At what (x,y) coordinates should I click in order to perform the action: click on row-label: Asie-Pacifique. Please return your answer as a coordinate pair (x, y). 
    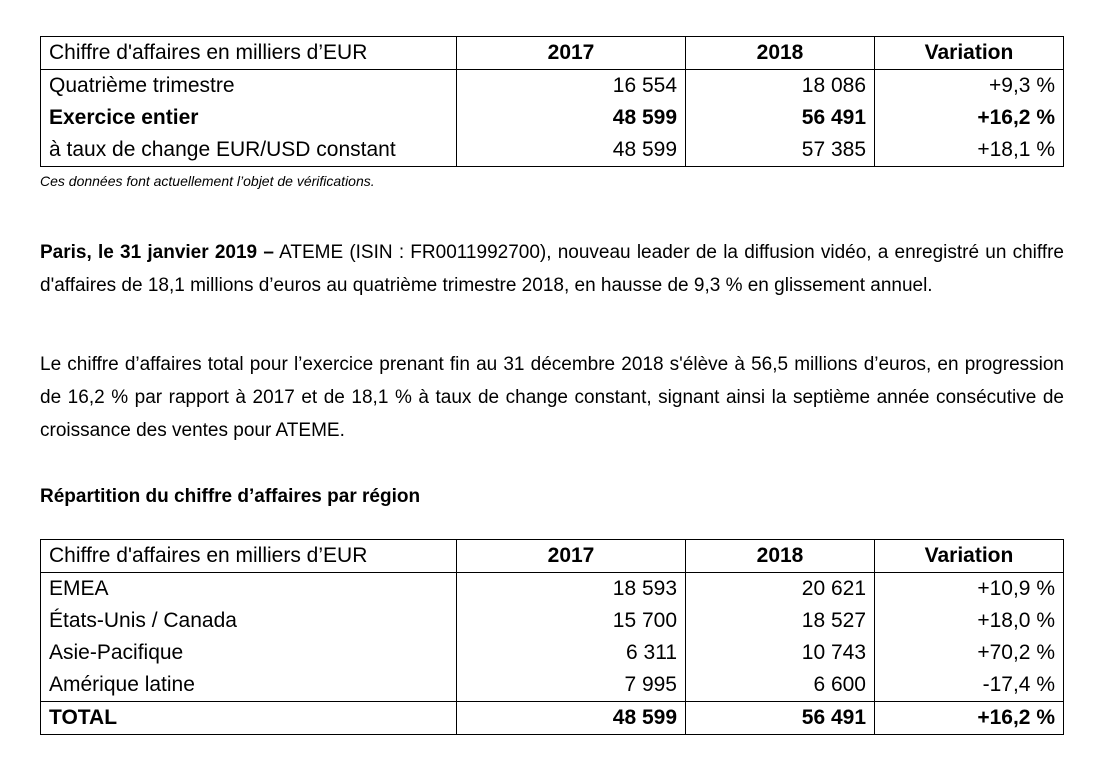
    Looking at the image, I should click on (248, 653).